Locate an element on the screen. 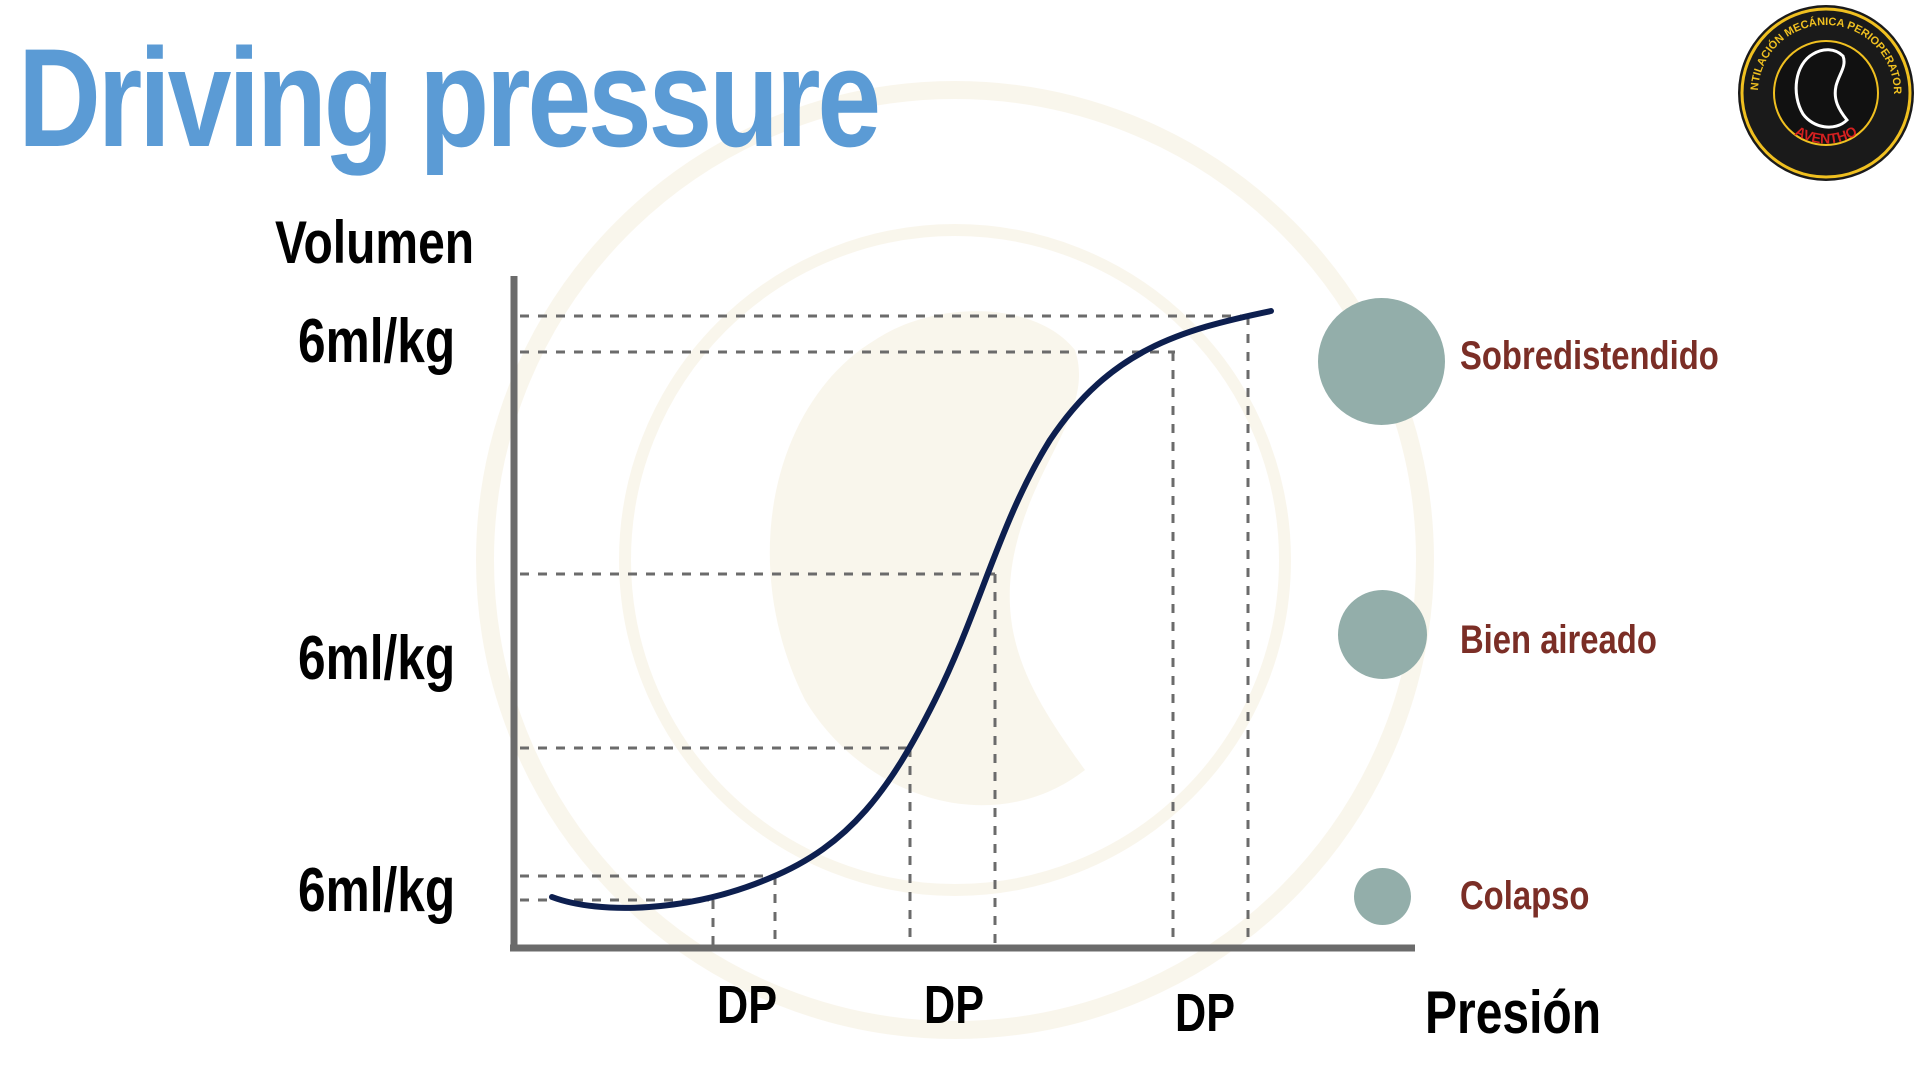 This screenshot has width=1920, height=1080. legend-label-overdistended: Sobredistendido is located at coordinates (1589, 356).